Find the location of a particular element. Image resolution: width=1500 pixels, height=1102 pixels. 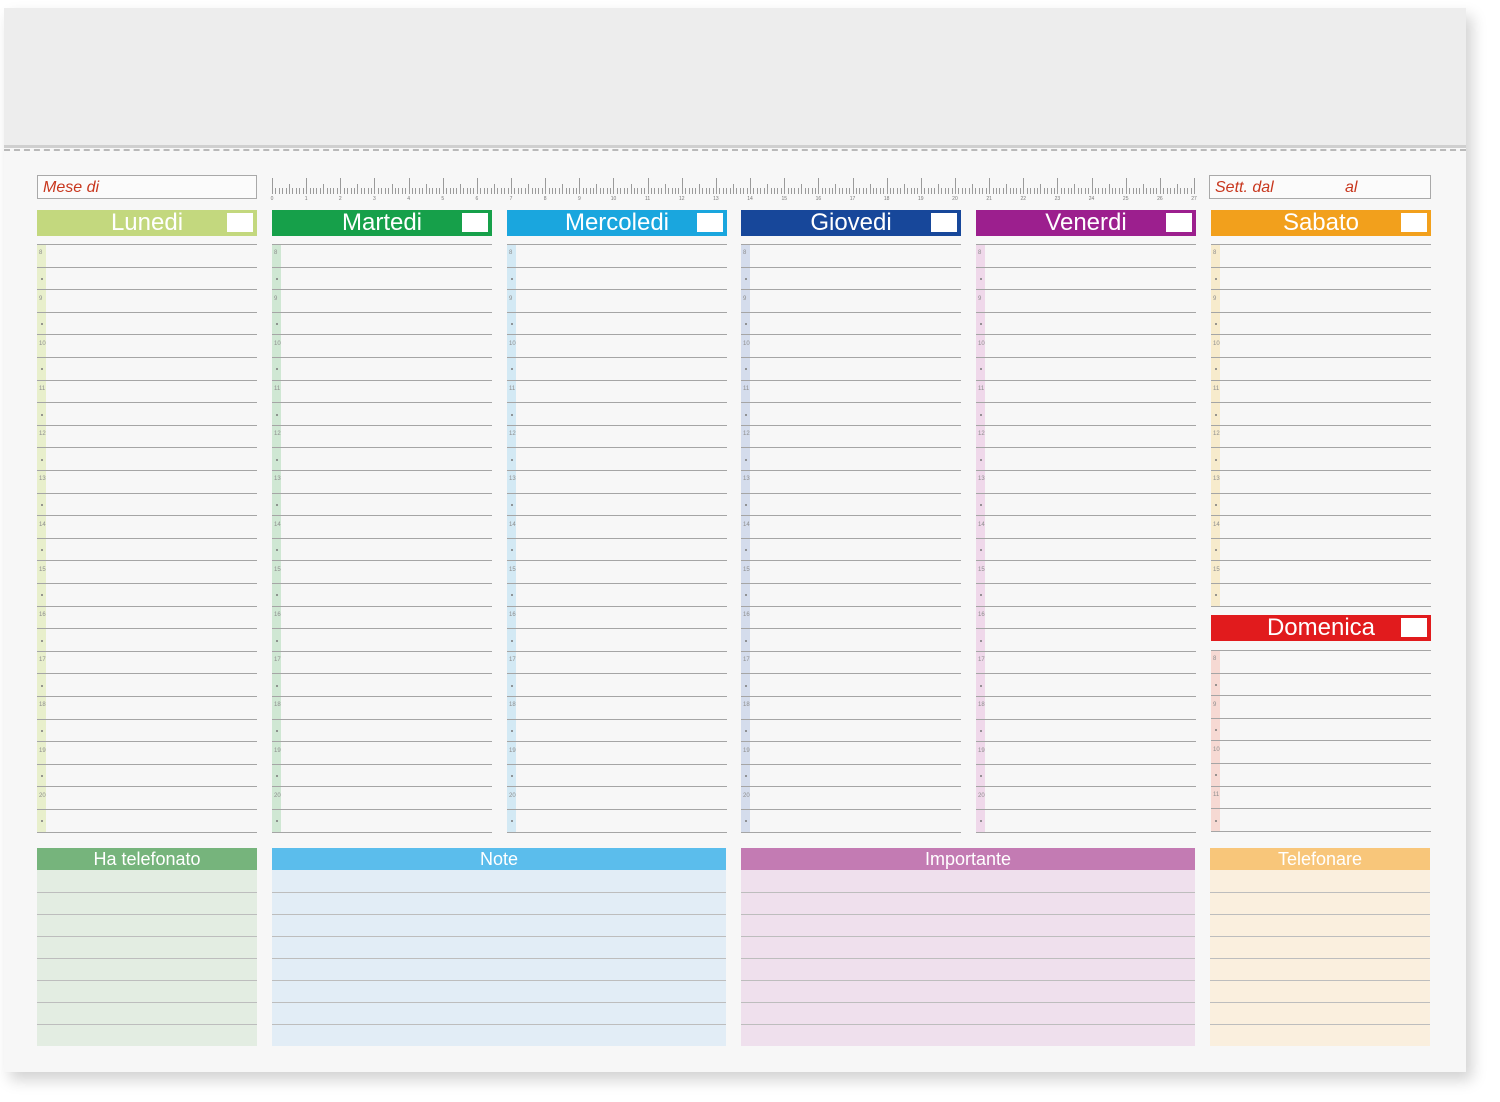

section-body-ha-telefonato is located at coordinates (147, 958).